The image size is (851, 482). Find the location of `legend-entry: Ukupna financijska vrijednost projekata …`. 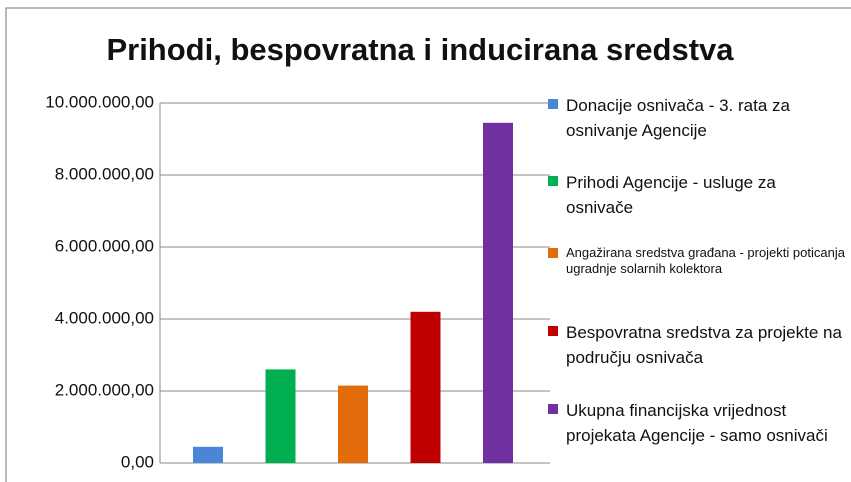

legend-entry: Ukupna financijska vrijednost projekata … is located at coordinates (697, 423).